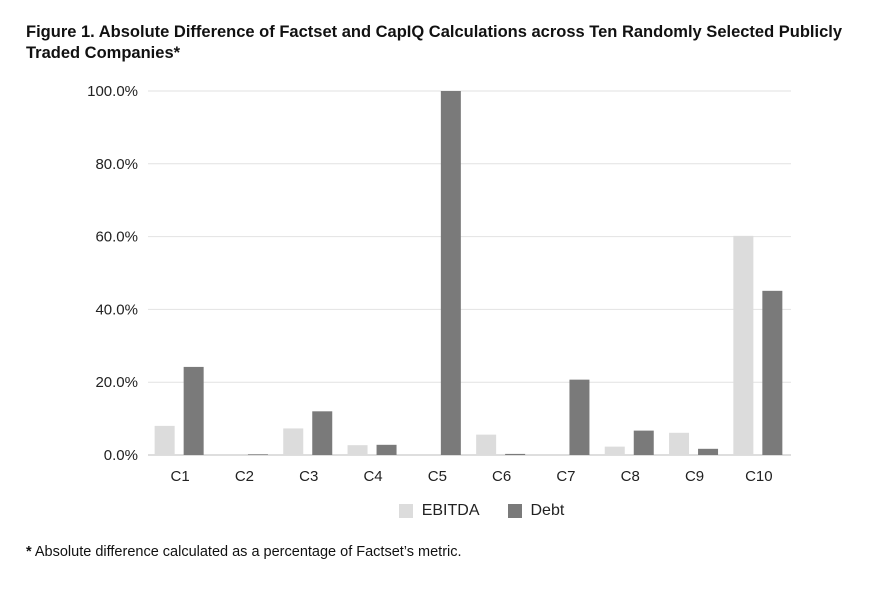 This screenshot has height=616, width=893. What do you see at coordinates (437, 476) in the screenshot?
I see `x-tick-label: C5` at bounding box center [437, 476].